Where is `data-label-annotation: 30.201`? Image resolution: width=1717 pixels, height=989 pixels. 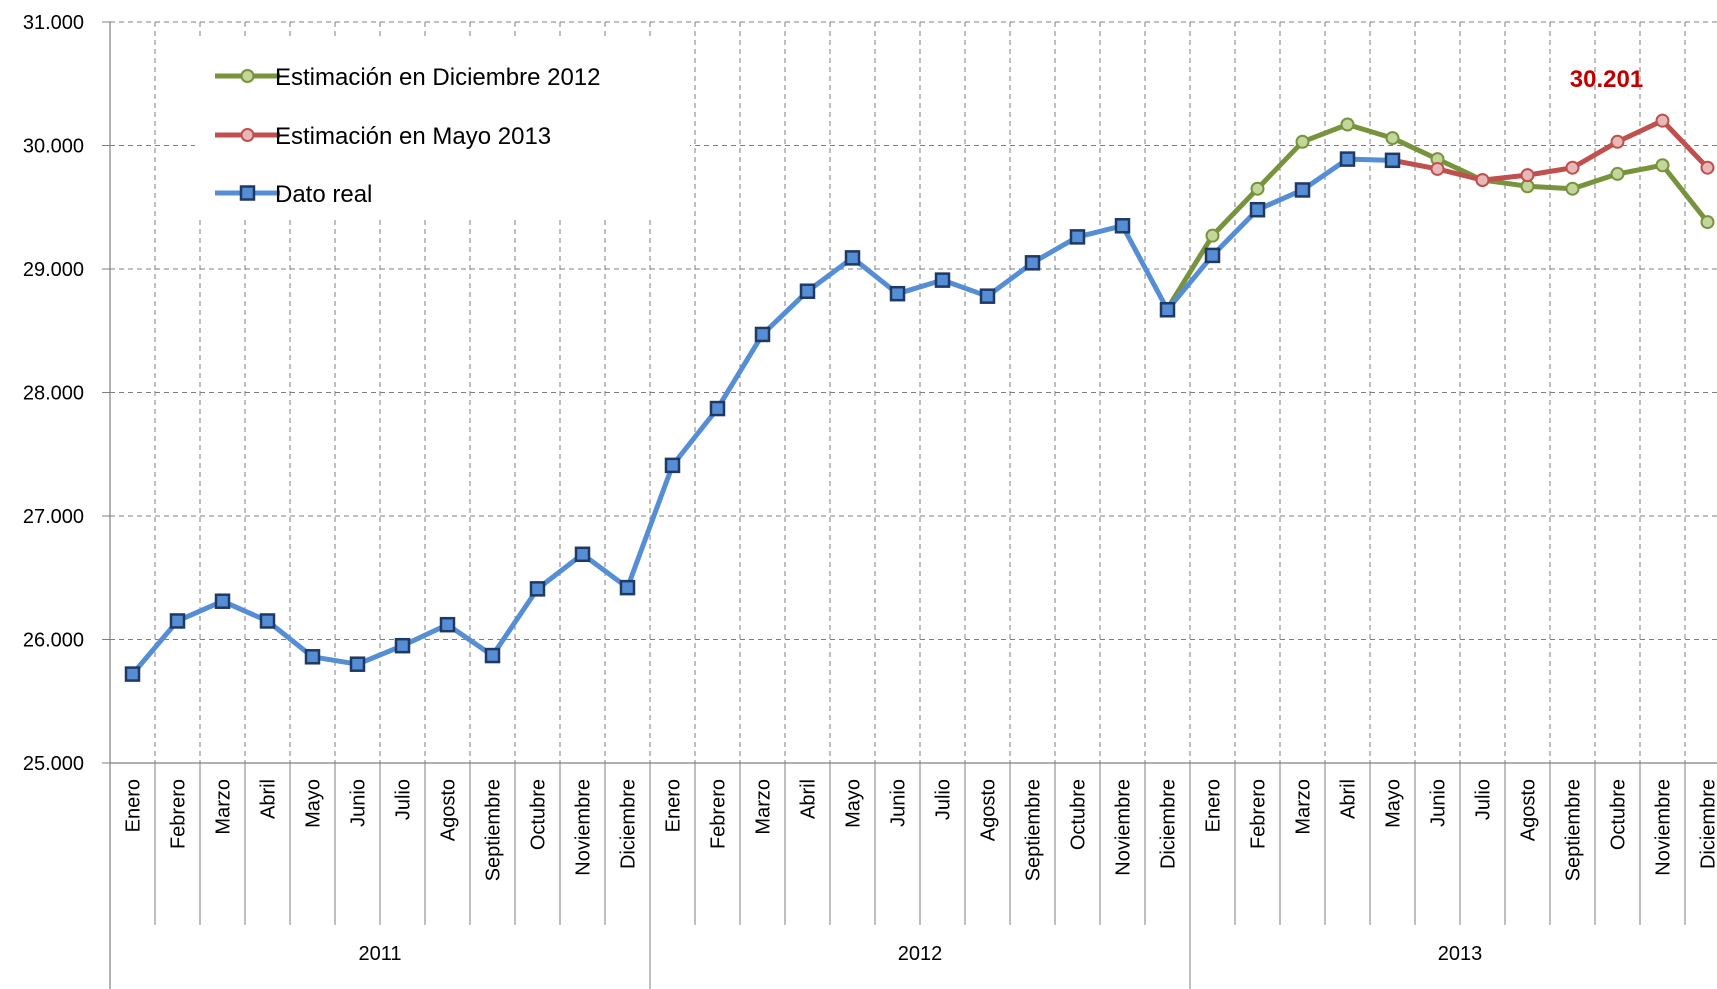
data-label-annotation: 30.201 is located at coordinates (1606, 79).